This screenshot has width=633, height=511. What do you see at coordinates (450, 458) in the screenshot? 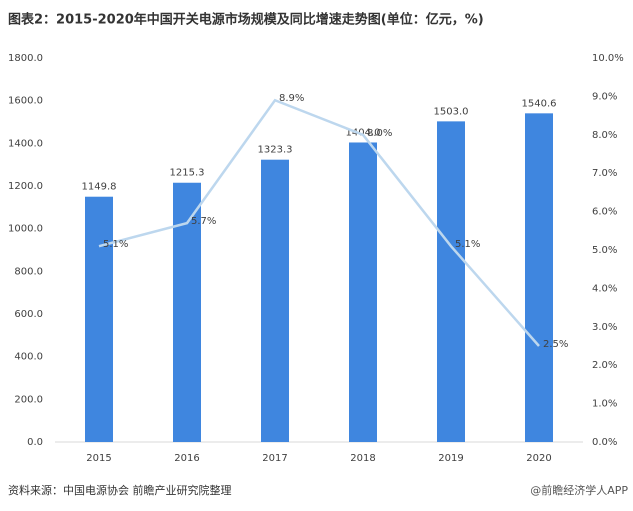
I see `x-tick-label: 2019` at bounding box center [450, 458].